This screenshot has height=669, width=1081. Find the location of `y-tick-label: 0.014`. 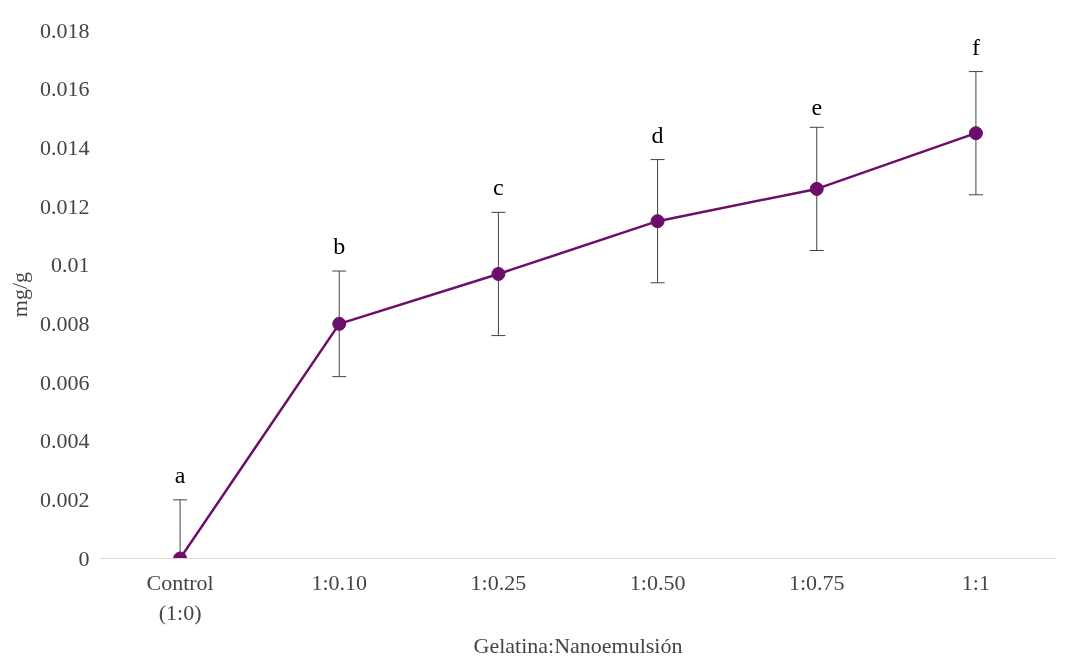

y-tick-label: 0.014 is located at coordinates (65, 147).